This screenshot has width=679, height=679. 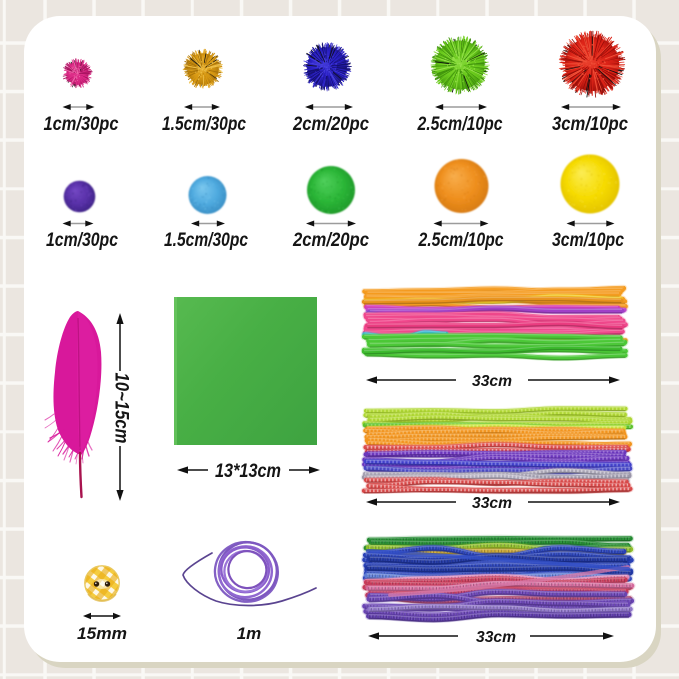 What do you see at coordinates (248, 471) in the screenshot?
I see `svg-text: 13*13cm` at bounding box center [248, 471].